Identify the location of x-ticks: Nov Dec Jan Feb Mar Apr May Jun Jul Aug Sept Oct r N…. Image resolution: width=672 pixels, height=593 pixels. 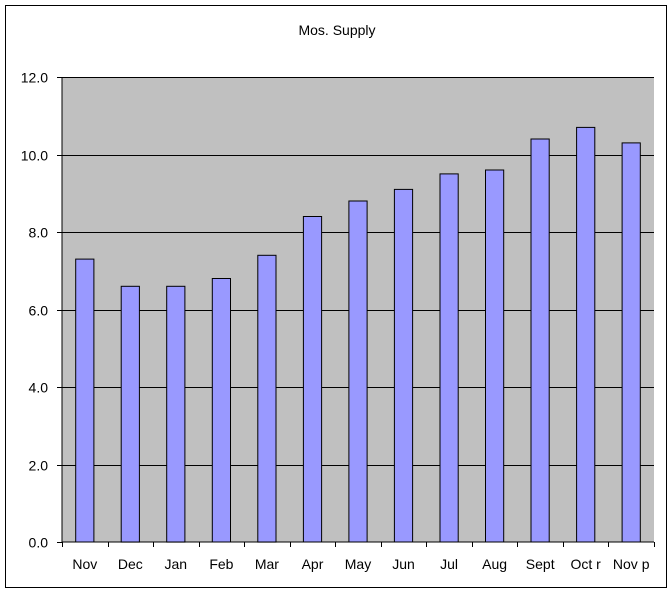
(358, 557).